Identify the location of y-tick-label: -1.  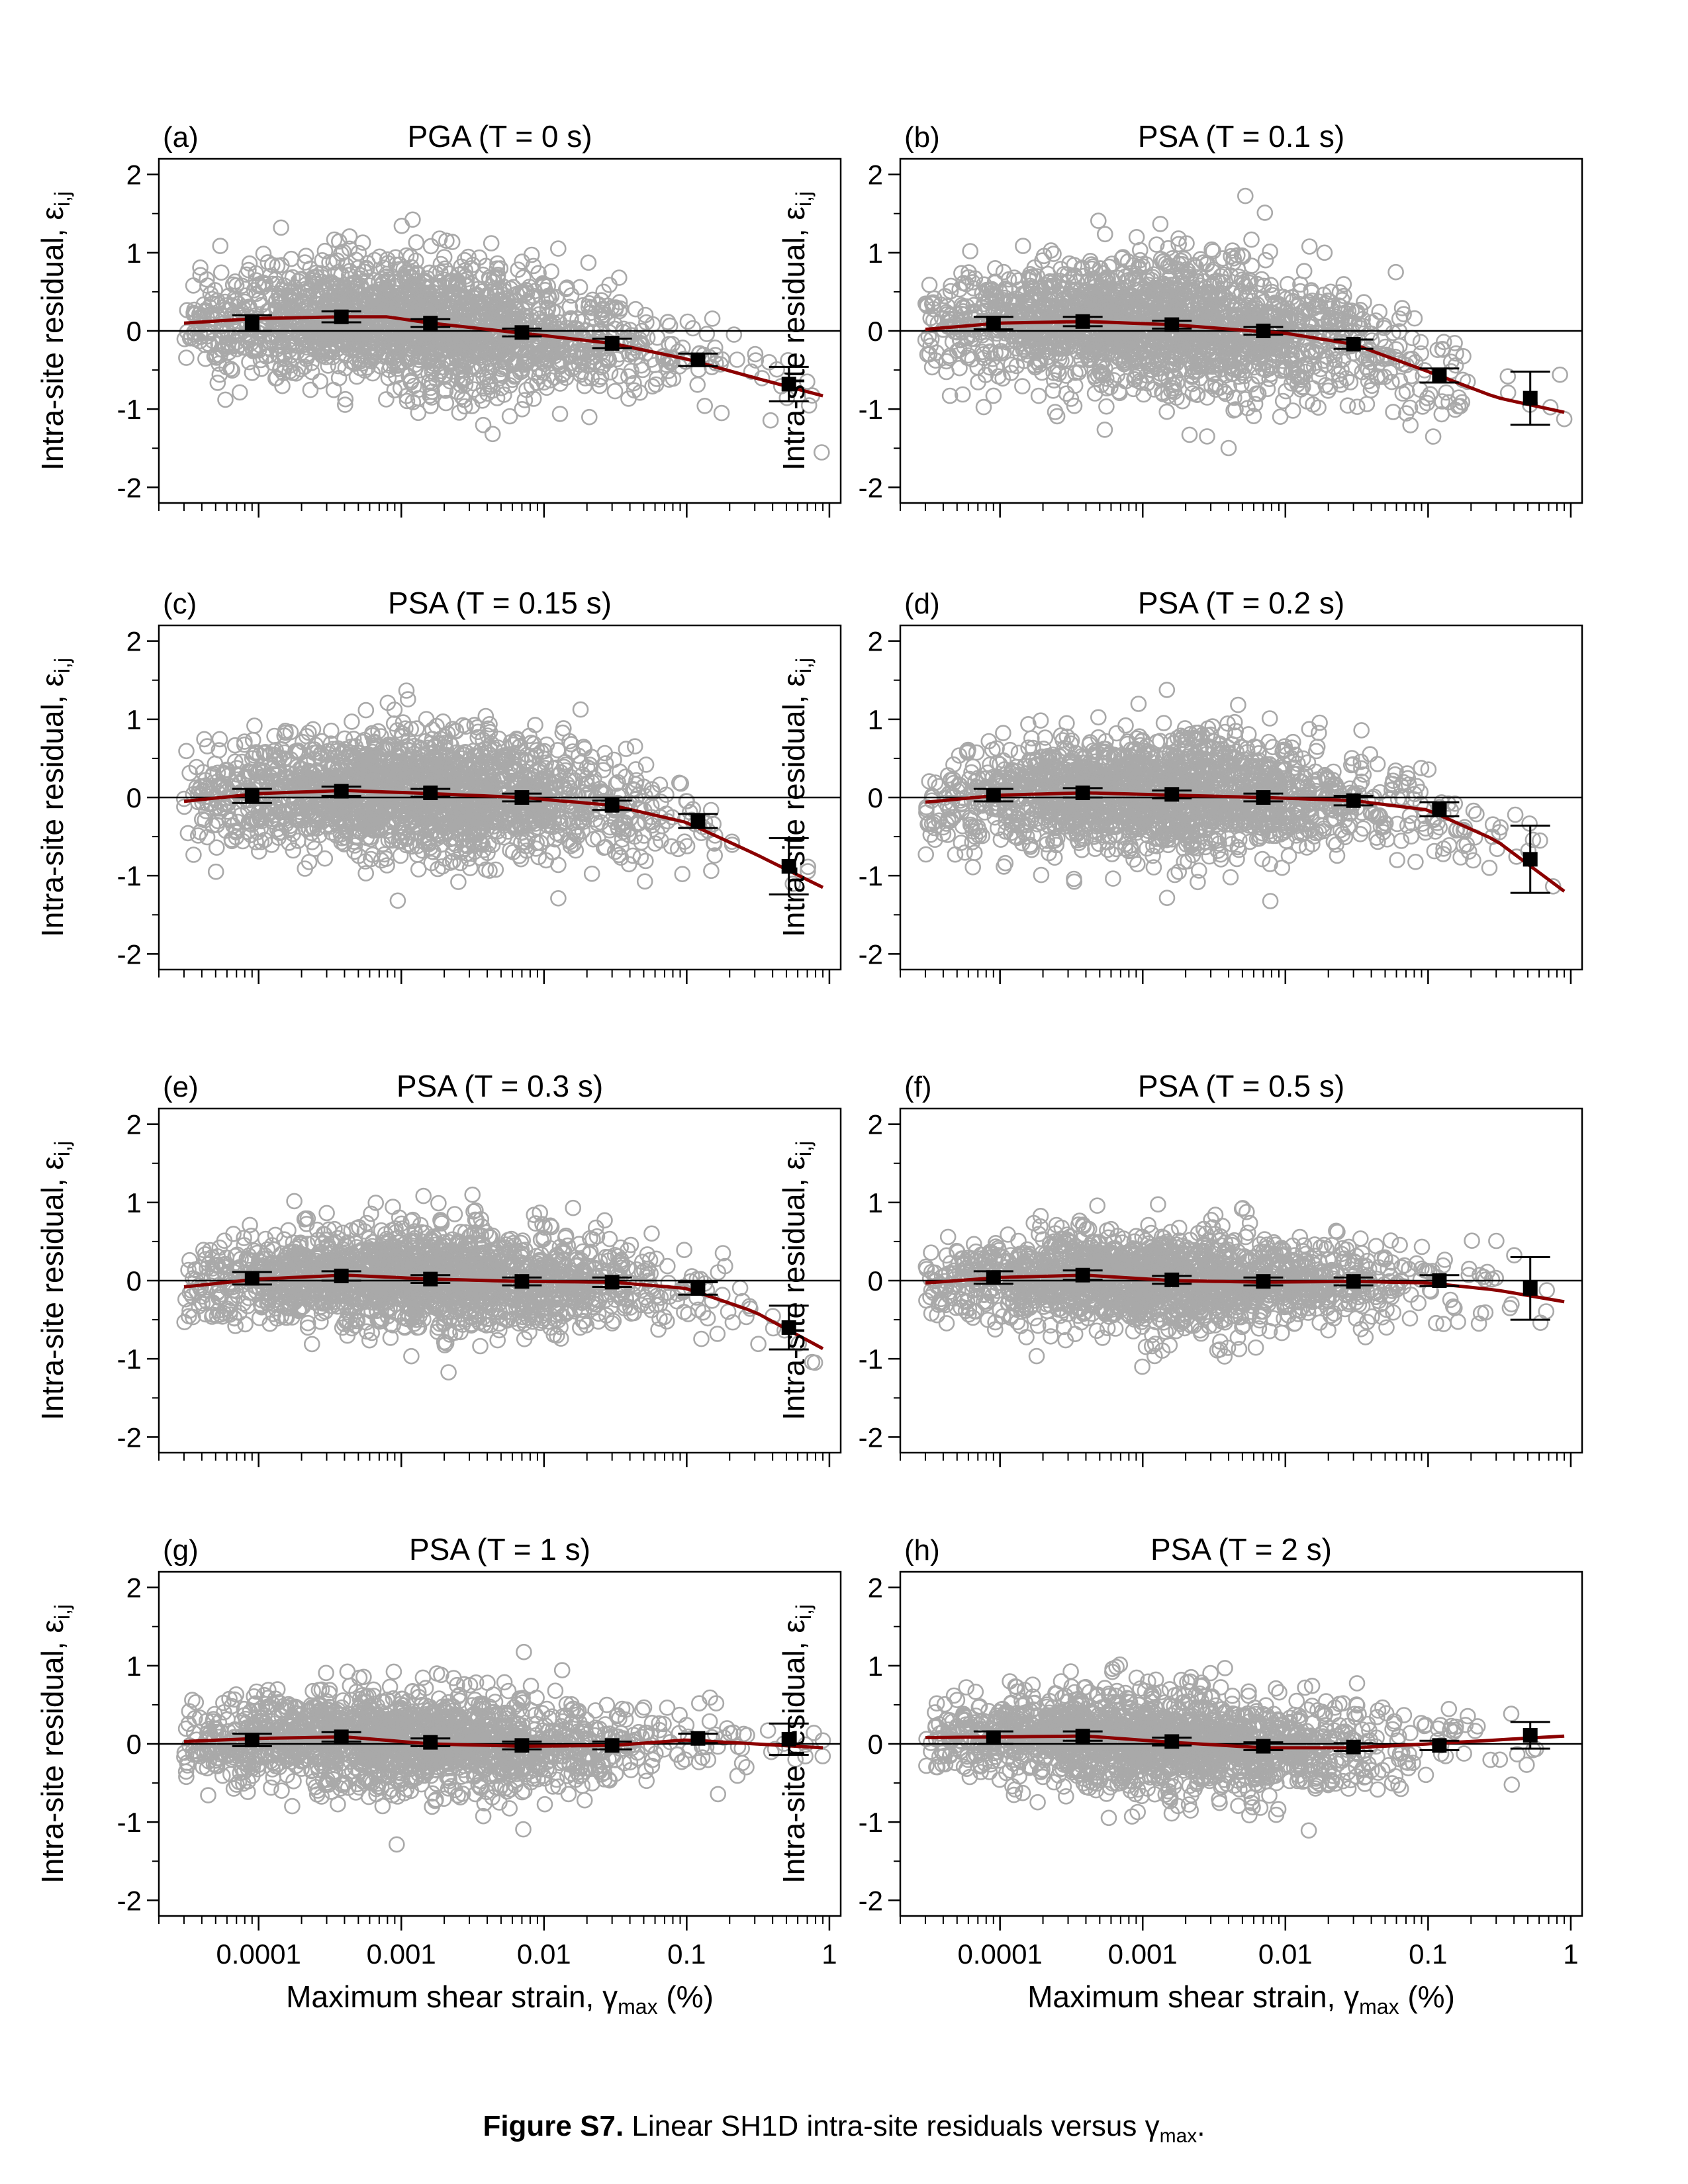
(129, 409).